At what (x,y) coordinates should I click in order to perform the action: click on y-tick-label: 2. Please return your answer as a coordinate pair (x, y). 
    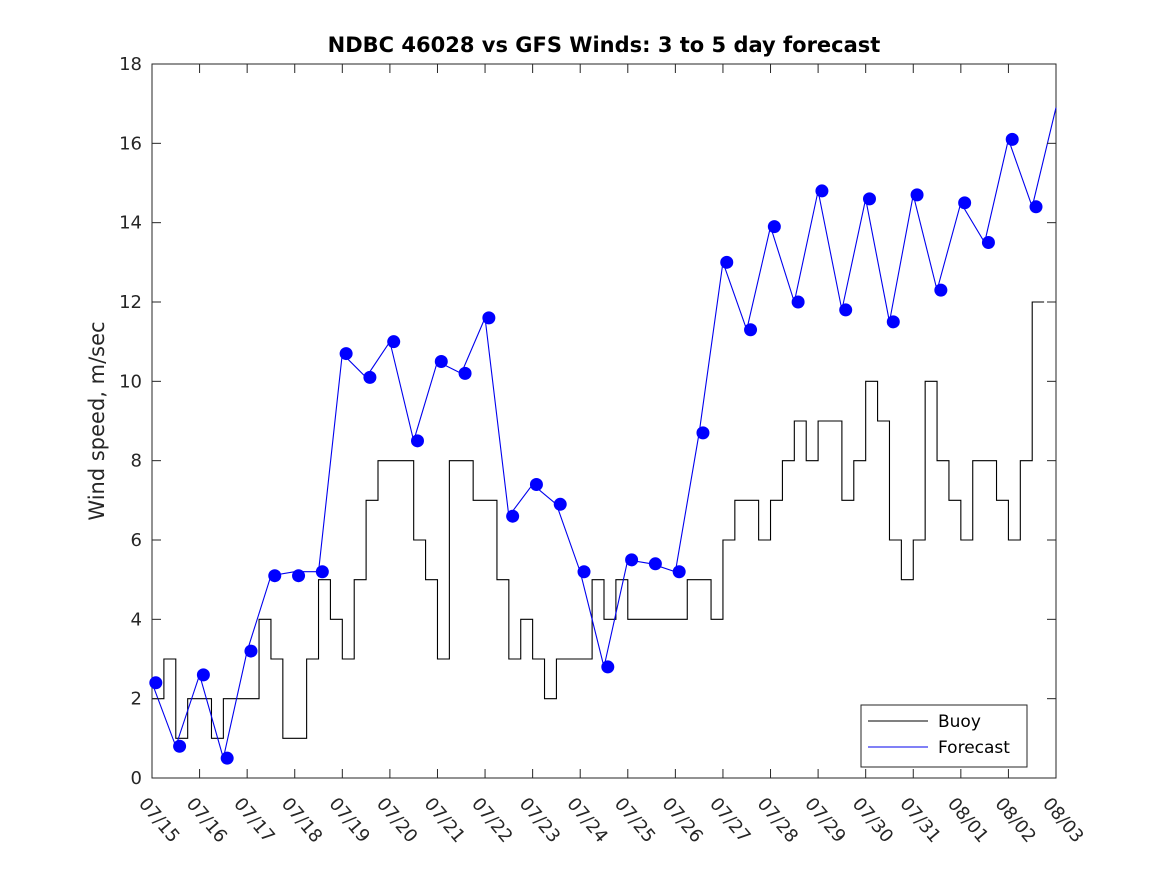
    Looking at the image, I should click on (136, 699).